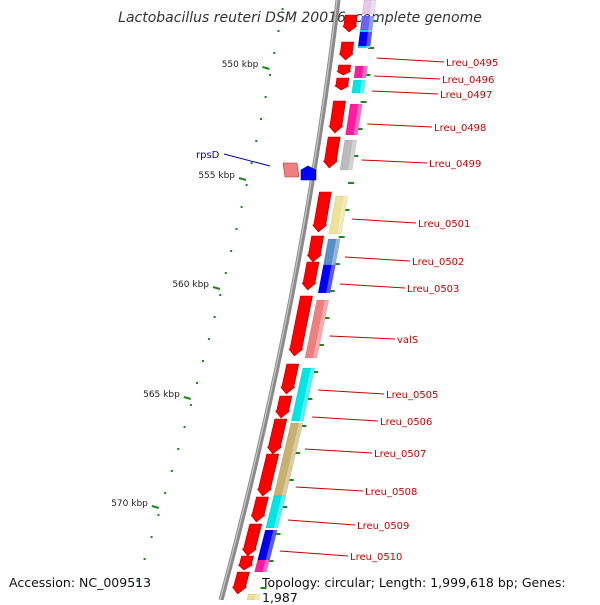  What do you see at coordinates (208, 155) in the screenshot?
I see `gene-label: rpsD` at bounding box center [208, 155].